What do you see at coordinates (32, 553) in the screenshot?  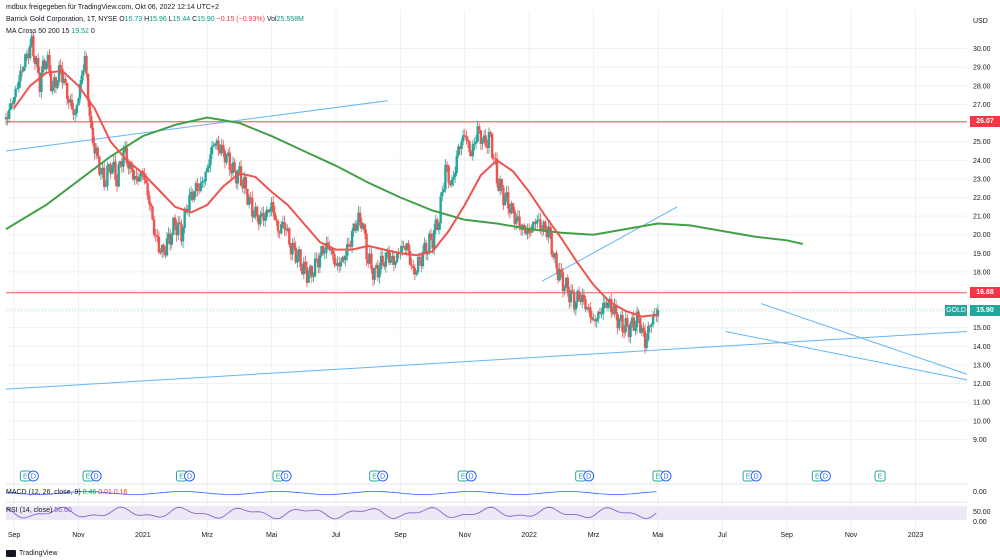 I see `tradingview-brand: TradingView` at bounding box center [32, 553].